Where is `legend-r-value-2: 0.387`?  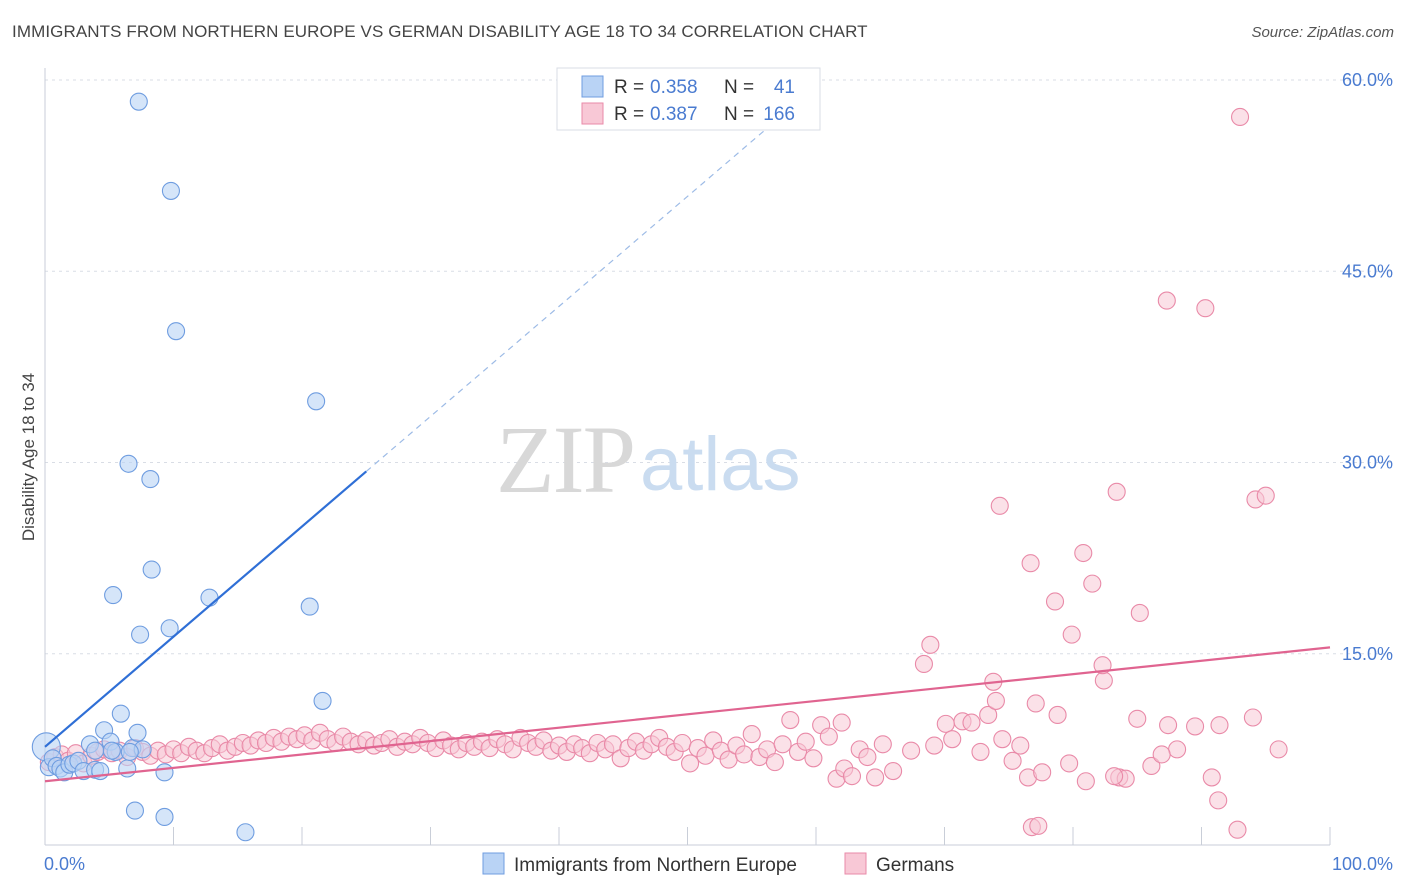
legend-r-value-2: 0.387 is located at coordinates (674, 114).